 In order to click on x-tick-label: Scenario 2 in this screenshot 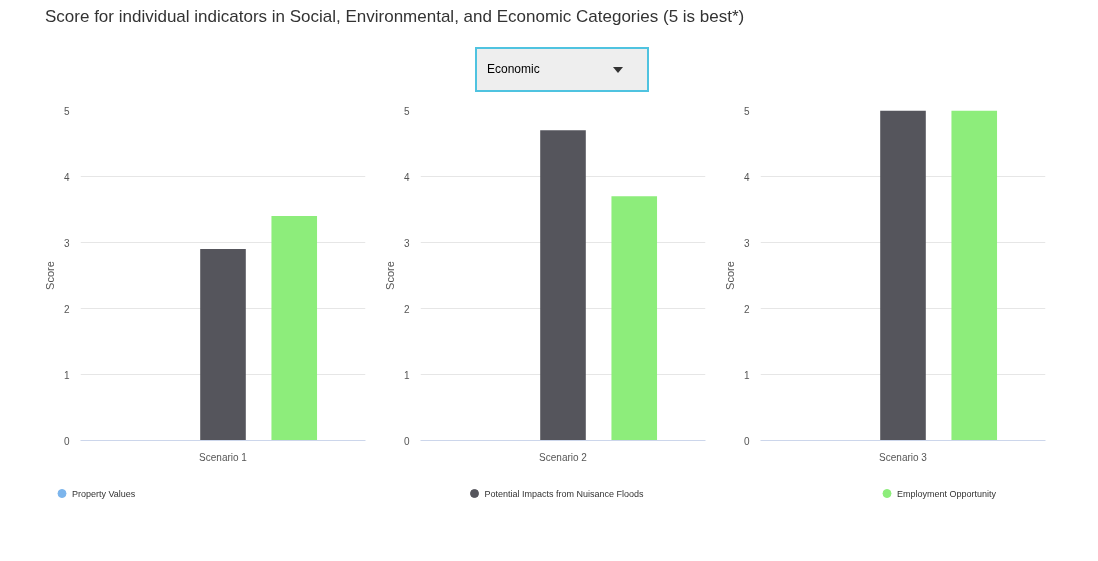, I will do `click(563, 457)`.